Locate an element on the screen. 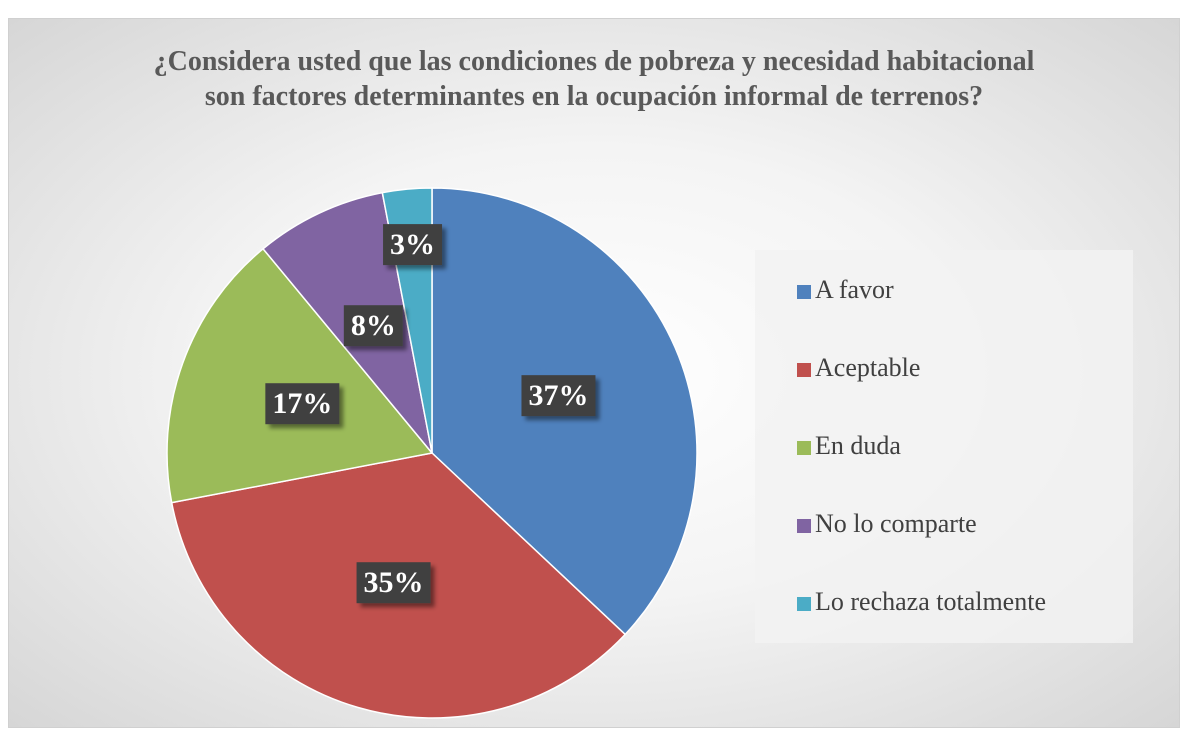 Image resolution: width=1189 pixels, height=733 pixels. data-label-text: 35% is located at coordinates (394, 582).